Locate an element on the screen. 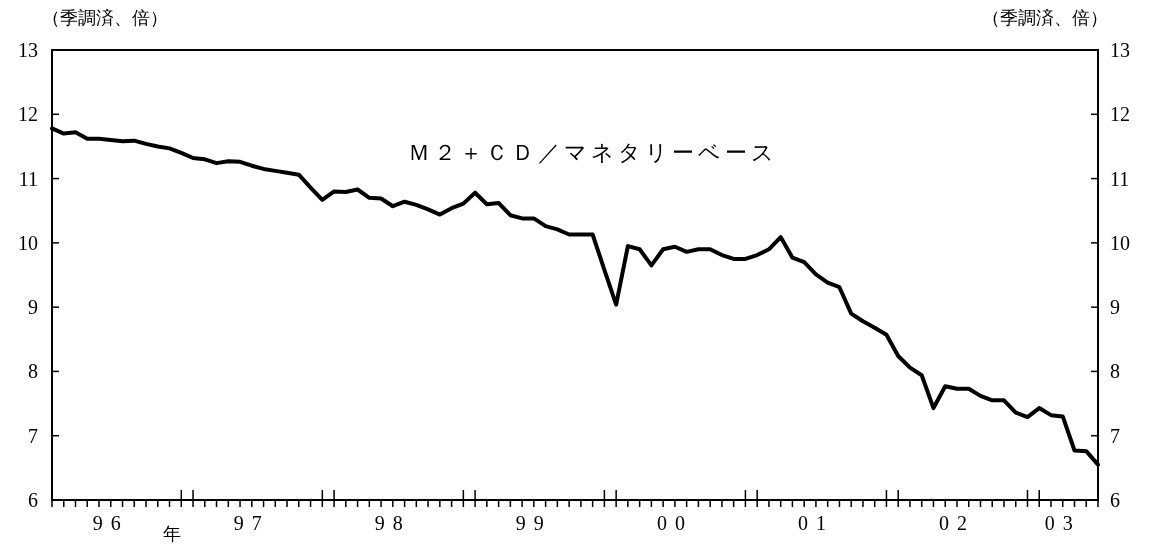  y-tick-label: 10 is located at coordinates (28, 242).